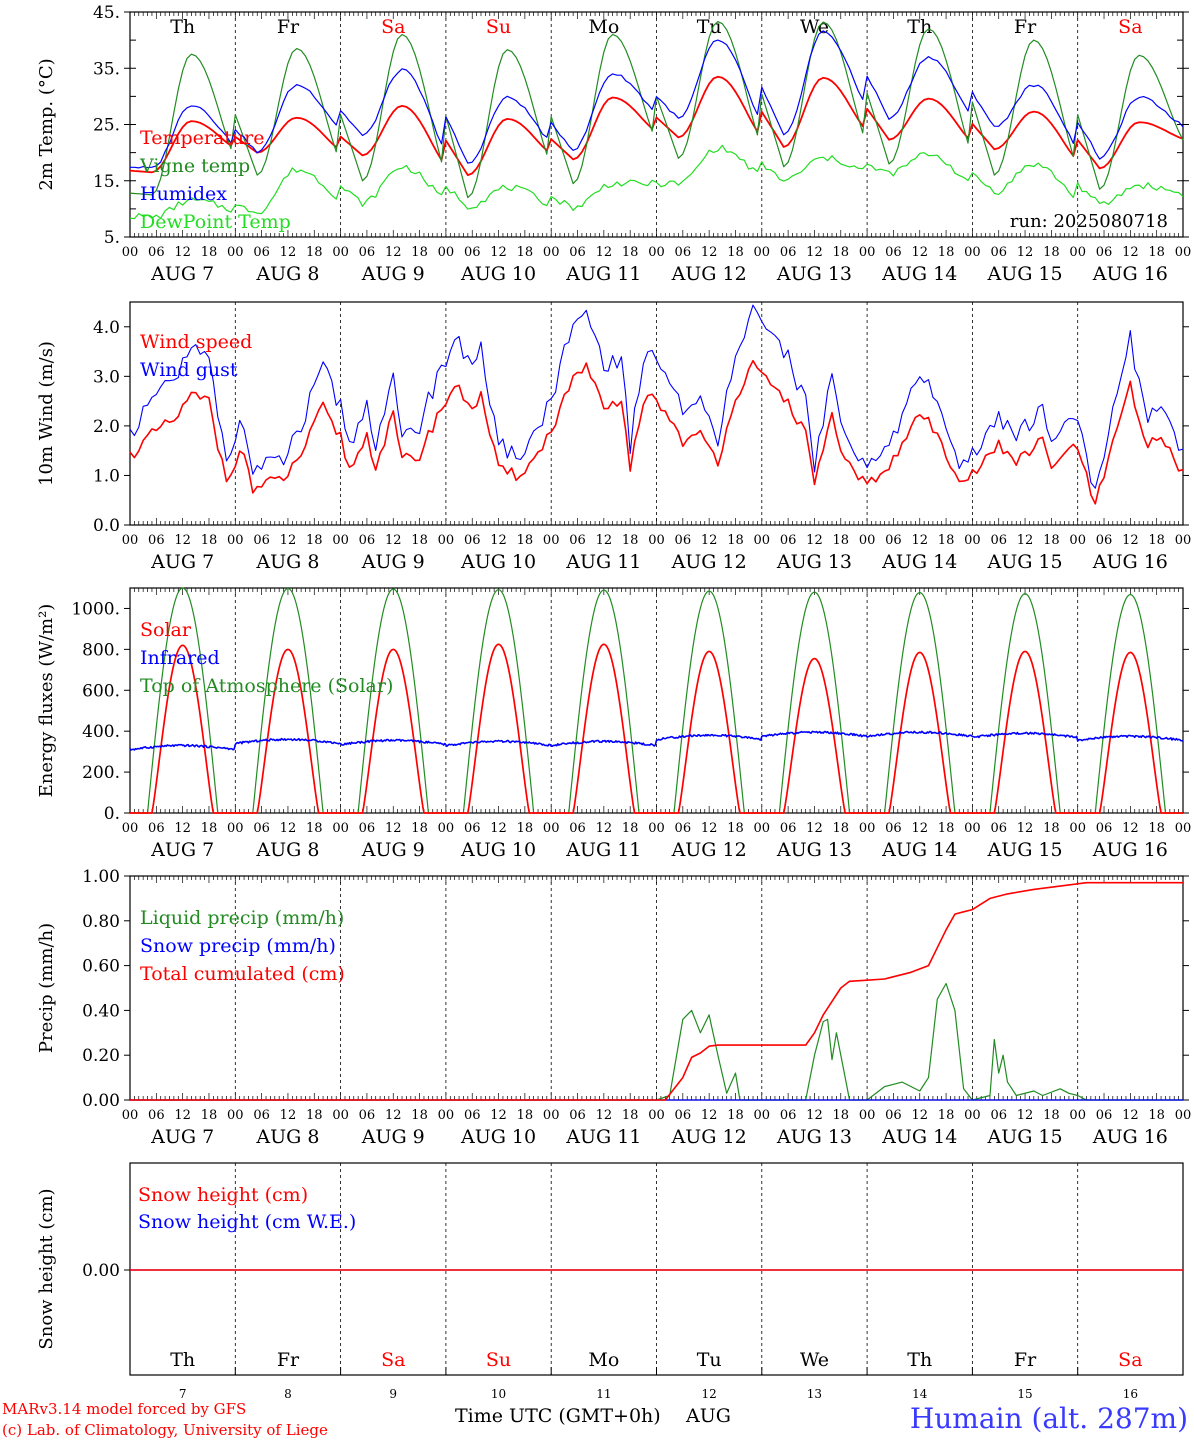  Describe the element at coordinates (202, 138) in the screenshot. I see `legend-entry: Temperature` at that location.